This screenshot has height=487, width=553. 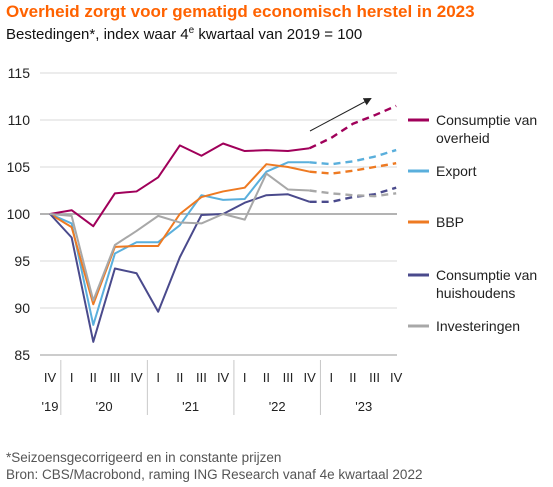 I want to click on legend-label: overheid, so click(x=463, y=138).